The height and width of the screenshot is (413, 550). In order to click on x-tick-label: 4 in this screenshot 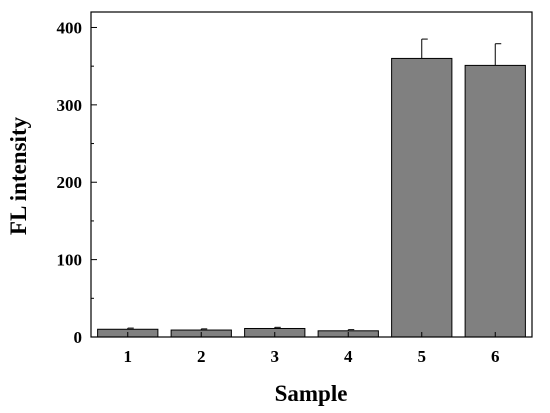, I will do `click(348, 356)`.